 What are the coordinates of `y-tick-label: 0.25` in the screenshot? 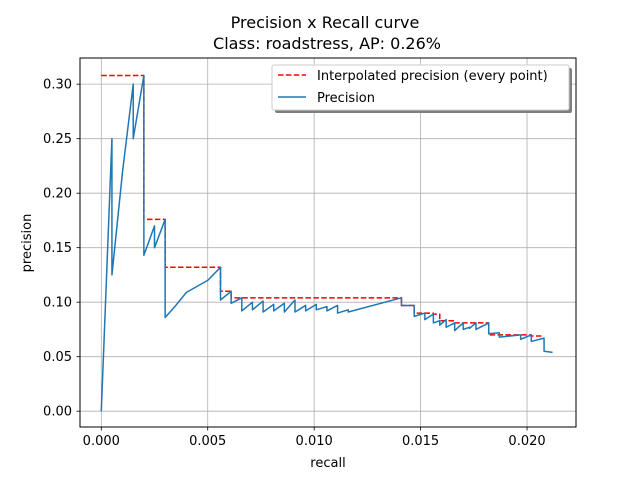 It's located at (57, 139).